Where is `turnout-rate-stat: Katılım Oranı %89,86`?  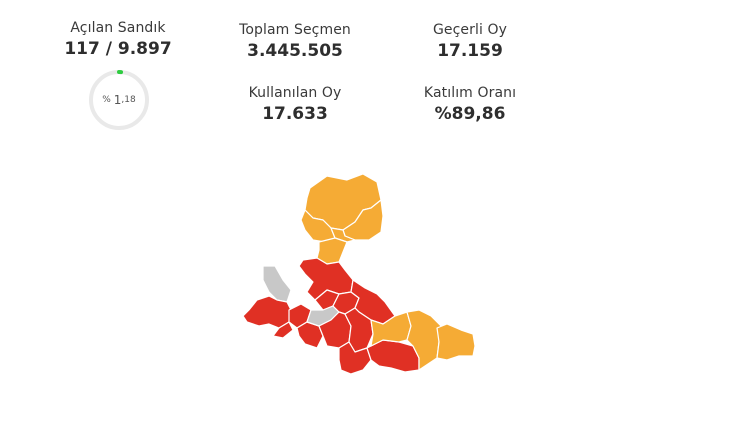
turnout-rate-stat: Katılım Oranı %89,86 is located at coordinates (470, 104).